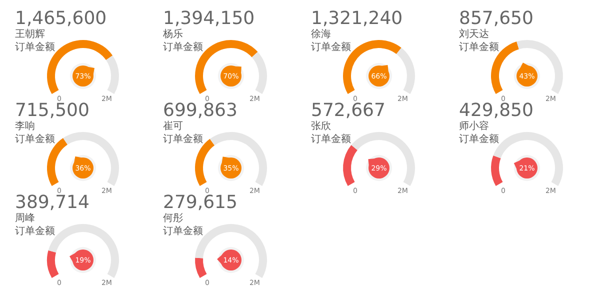 The height and width of the screenshot is (286, 600). Describe the element at coordinates (30, 34) in the screenshot. I see `chart-subtitle: 王朝辉` at that location.